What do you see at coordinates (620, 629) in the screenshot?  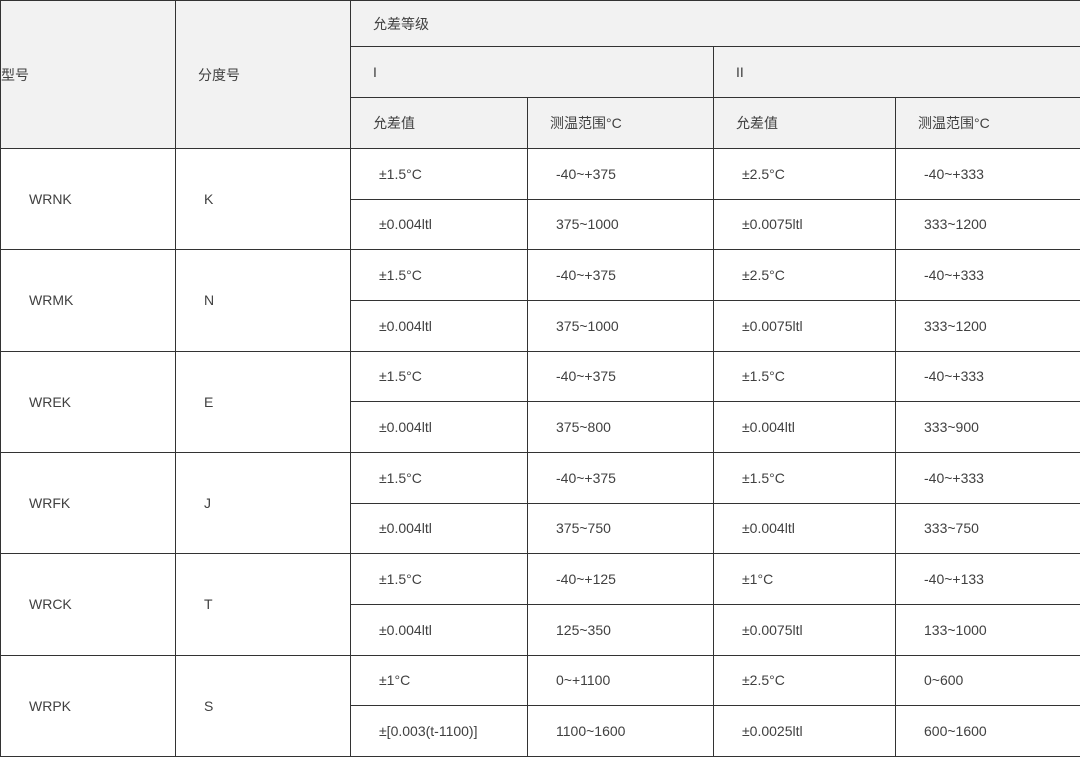 I see `temp-range-cell: 125~350` at bounding box center [620, 629].